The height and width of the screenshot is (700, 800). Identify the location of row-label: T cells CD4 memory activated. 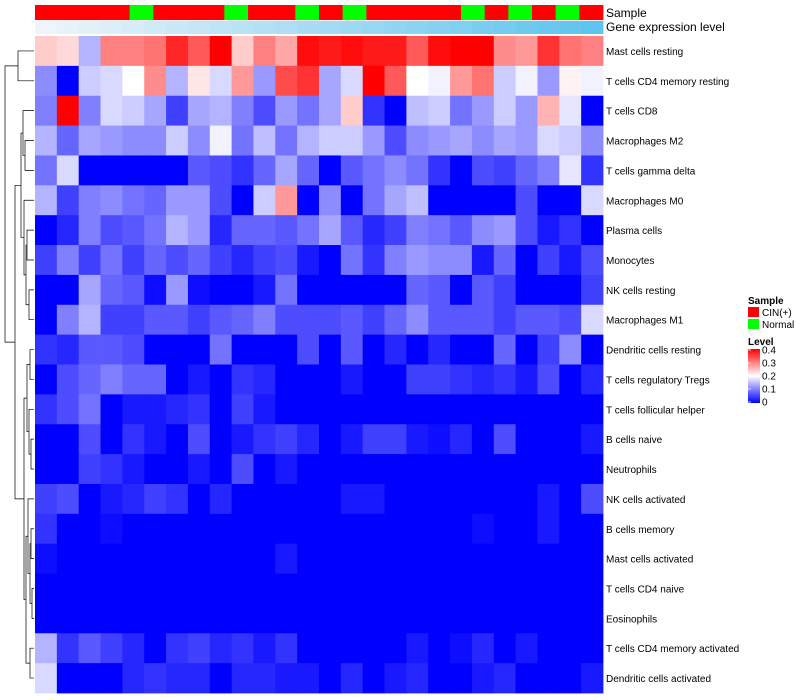
(672, 649).